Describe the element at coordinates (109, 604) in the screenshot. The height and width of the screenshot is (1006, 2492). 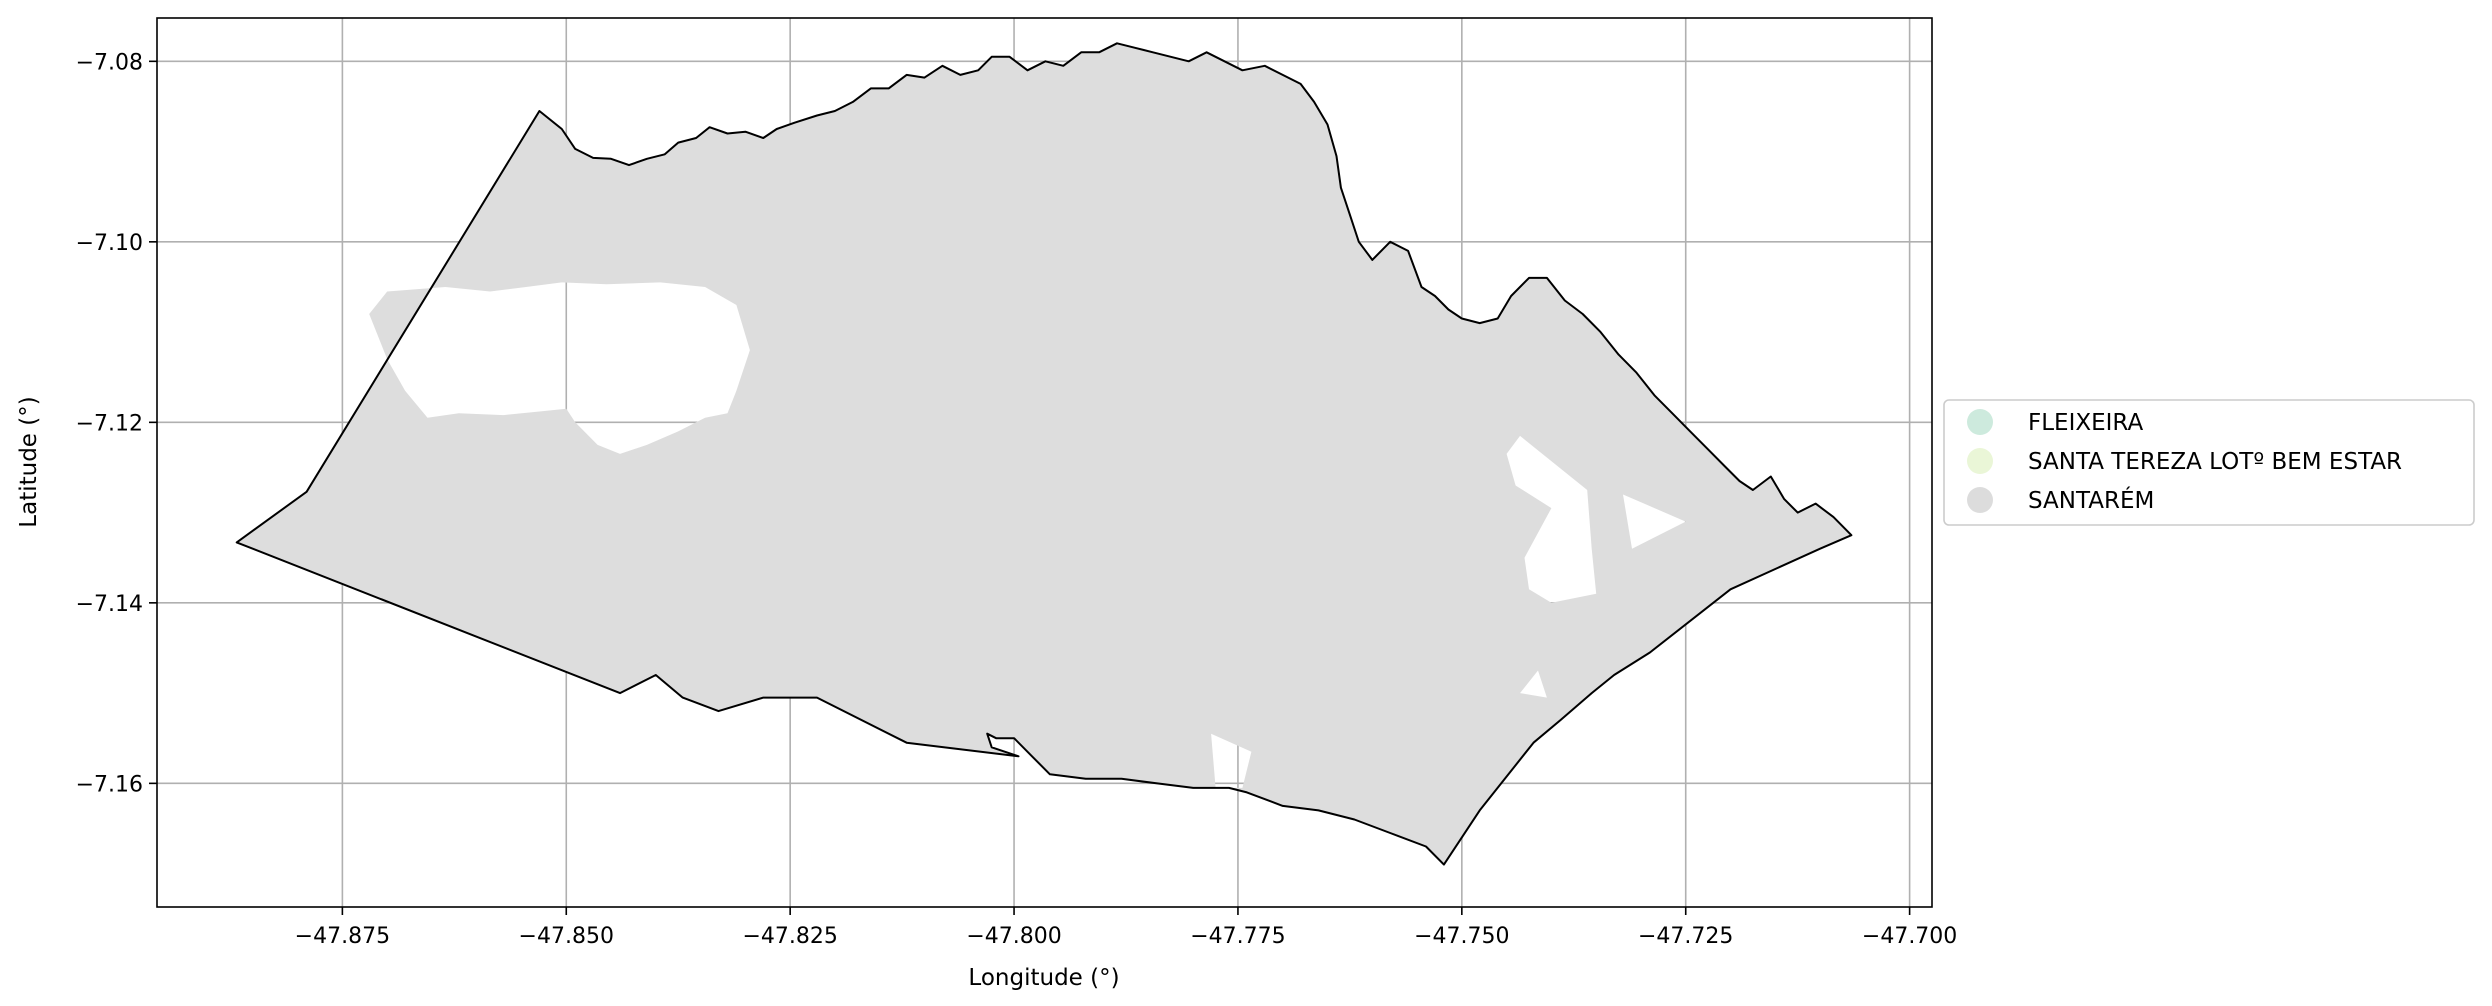
I see `y-tick-label: −7.14` at that location.